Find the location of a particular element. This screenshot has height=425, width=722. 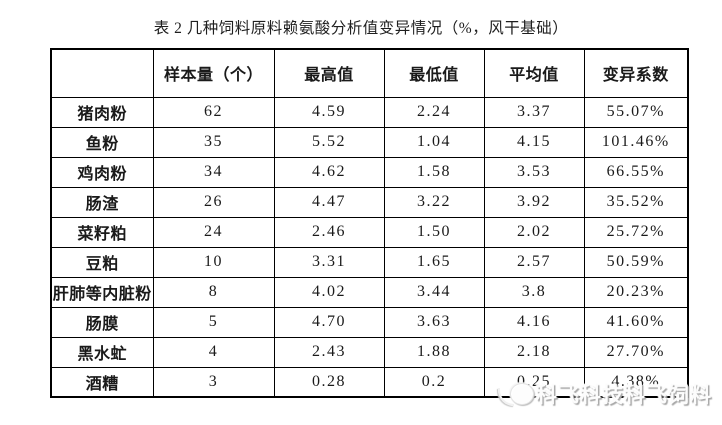

header-max-value: 最高值 is located at coordinates (329, 73).